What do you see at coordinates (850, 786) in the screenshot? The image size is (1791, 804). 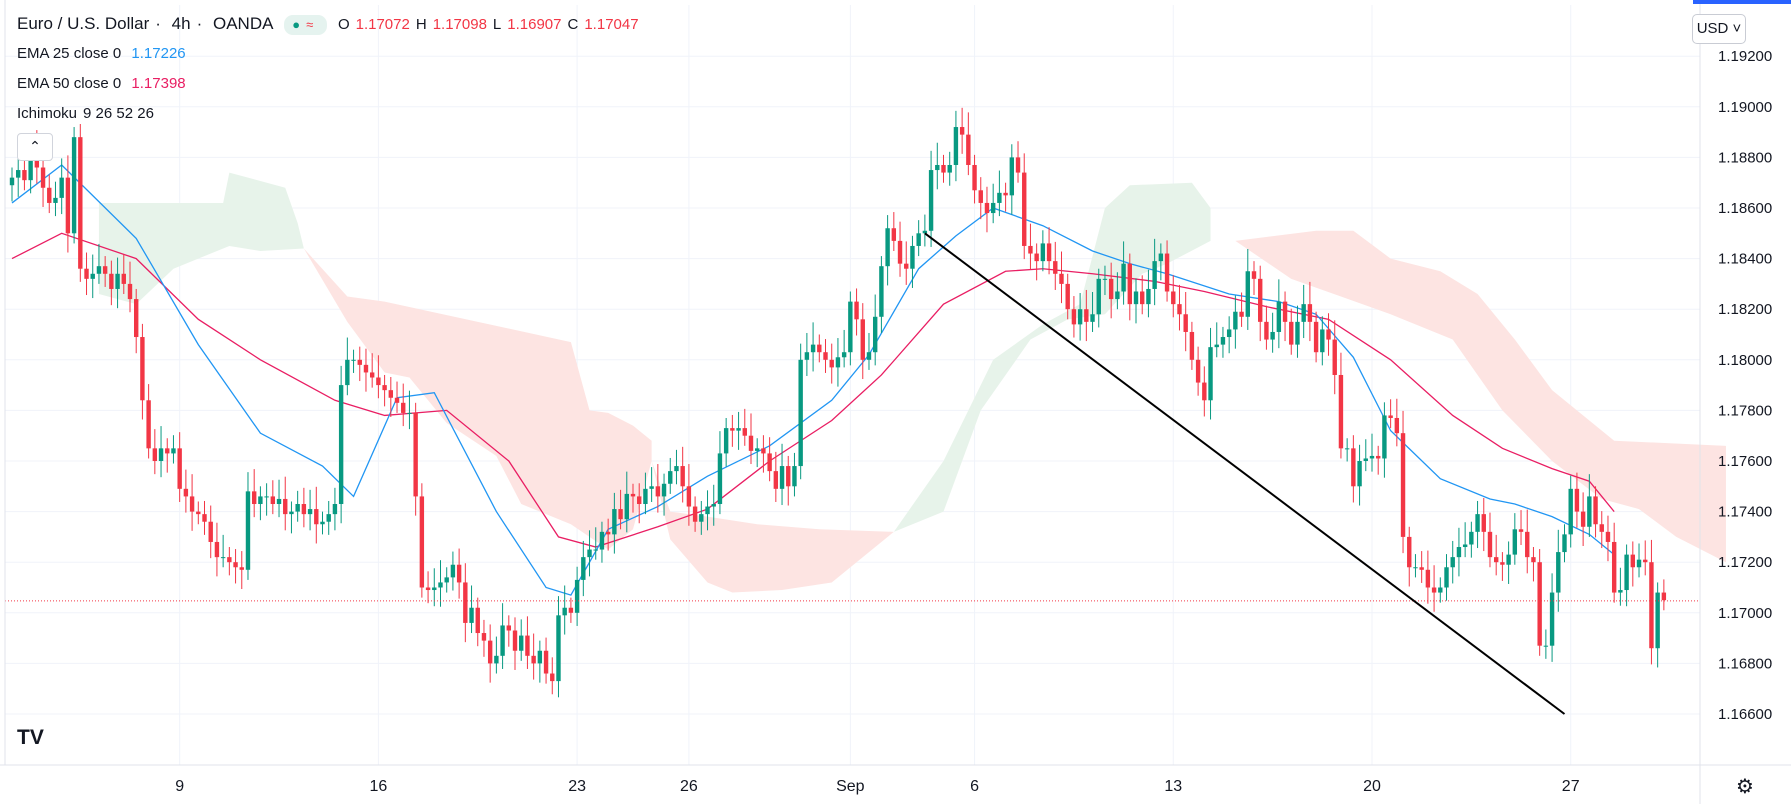 I see `time-tick-label: Sep` at bounding box center [850, 786].